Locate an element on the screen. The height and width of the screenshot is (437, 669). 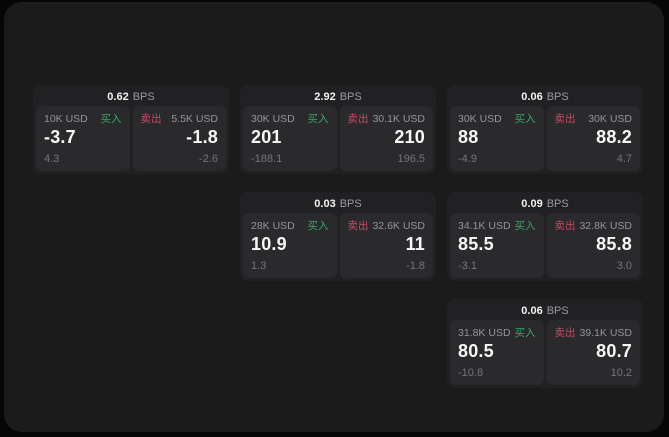
bps-header: 0.03 BPS is located at coordinates (338, 204).